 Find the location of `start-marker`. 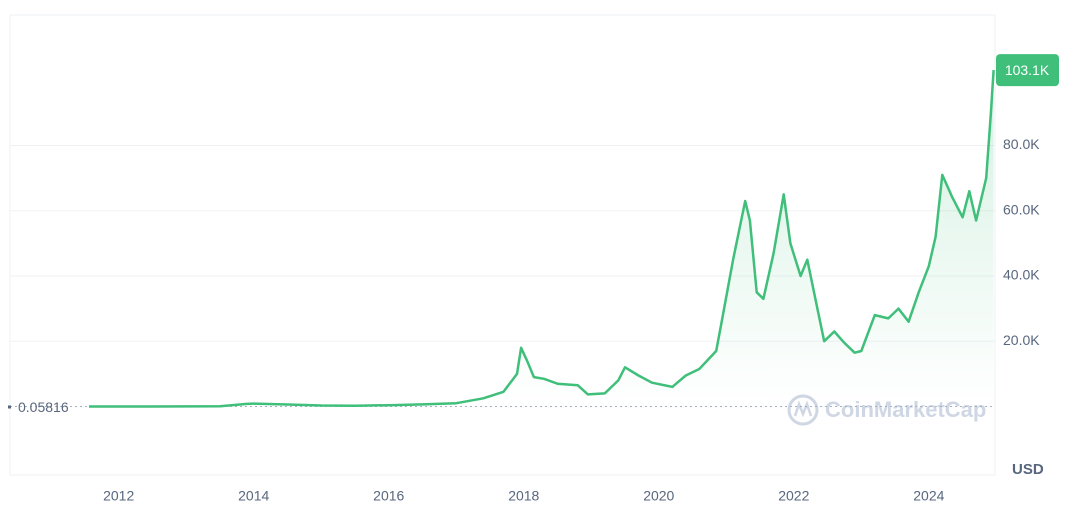

start-marker is located at coordinates (9, 407).